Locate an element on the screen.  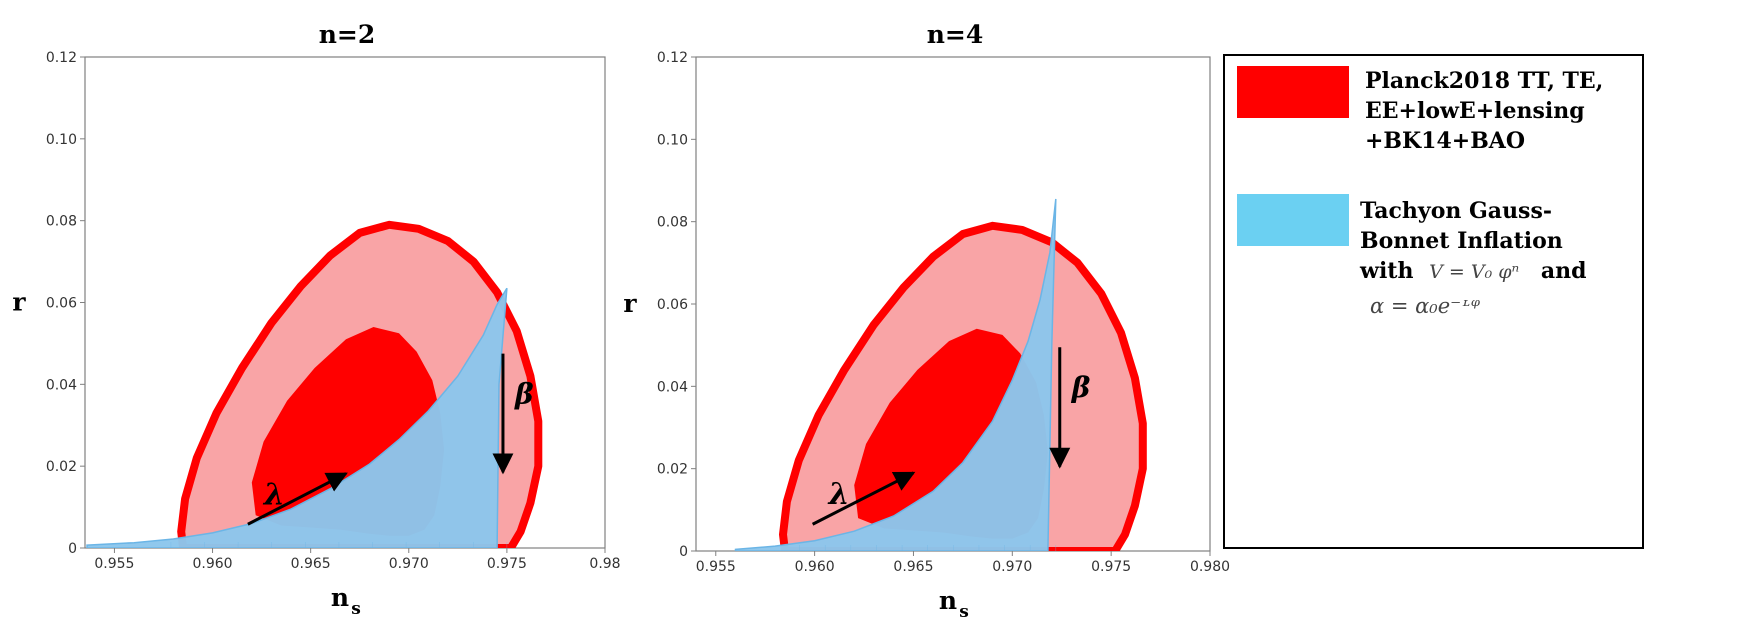
legend-swatch-planck is located at coordinates (1293, 92).